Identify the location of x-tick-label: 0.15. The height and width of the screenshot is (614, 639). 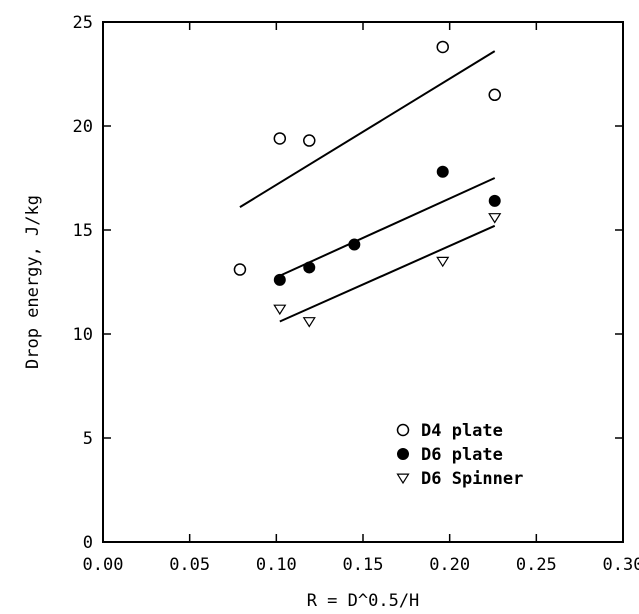
(363, 565).